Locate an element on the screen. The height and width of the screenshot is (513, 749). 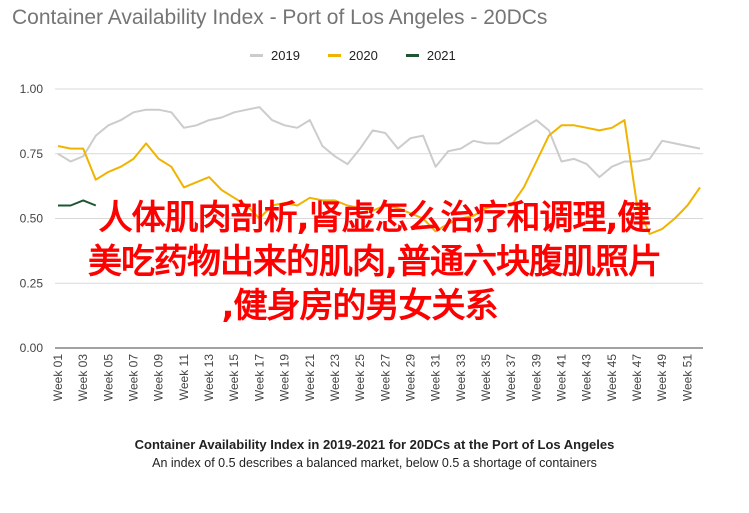
x-tick-label: Week 47 is located at coordinates (637, 377).